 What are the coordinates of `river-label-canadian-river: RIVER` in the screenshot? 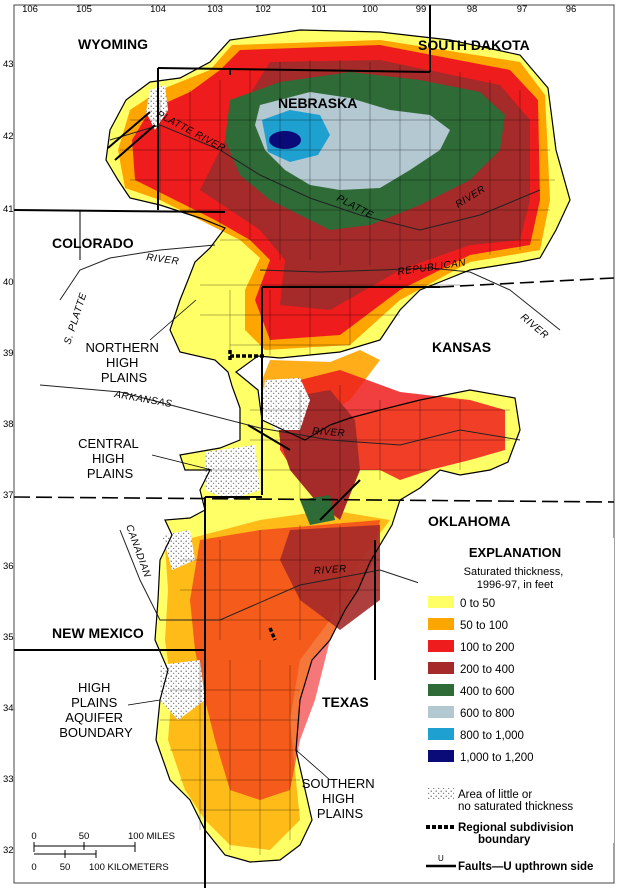 It's located at (330, 570).